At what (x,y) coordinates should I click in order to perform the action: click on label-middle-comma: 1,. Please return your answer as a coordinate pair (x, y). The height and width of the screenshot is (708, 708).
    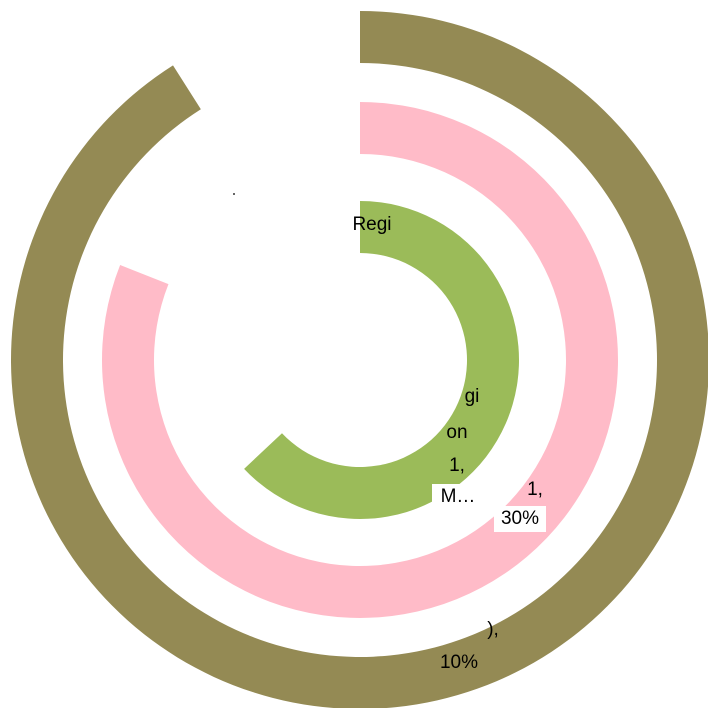
    Looking at the image, I should click on (535, 489).